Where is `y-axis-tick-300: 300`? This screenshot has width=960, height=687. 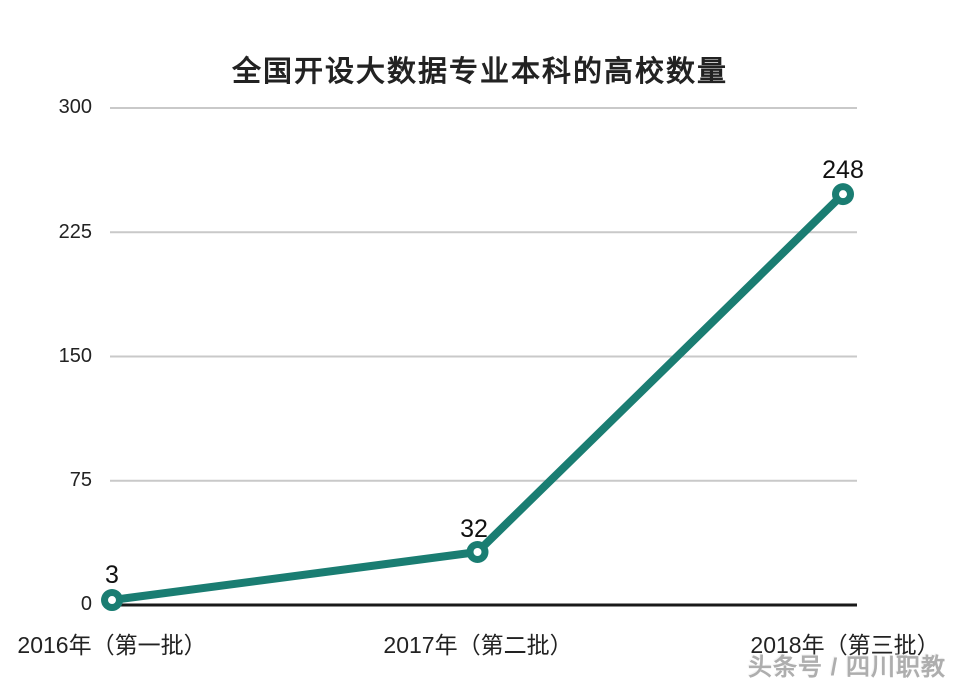 y-axis-tick-300: 300 is located at coordinates (75, 107).